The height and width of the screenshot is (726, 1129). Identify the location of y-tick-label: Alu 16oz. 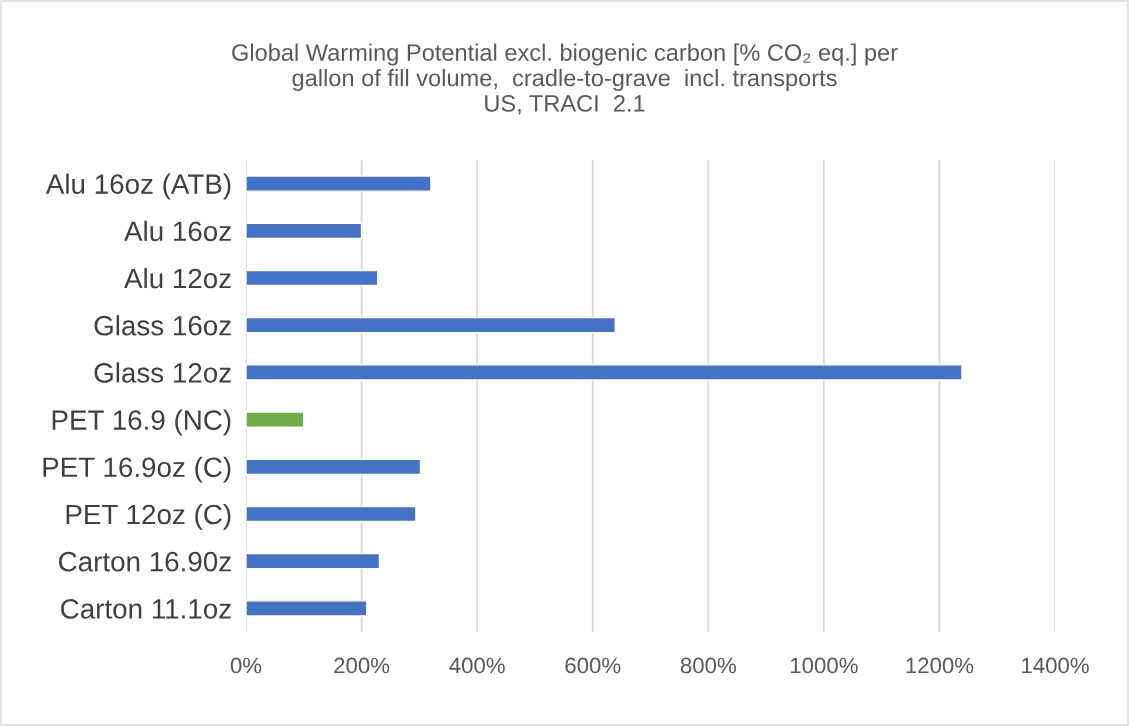
(177, 231).